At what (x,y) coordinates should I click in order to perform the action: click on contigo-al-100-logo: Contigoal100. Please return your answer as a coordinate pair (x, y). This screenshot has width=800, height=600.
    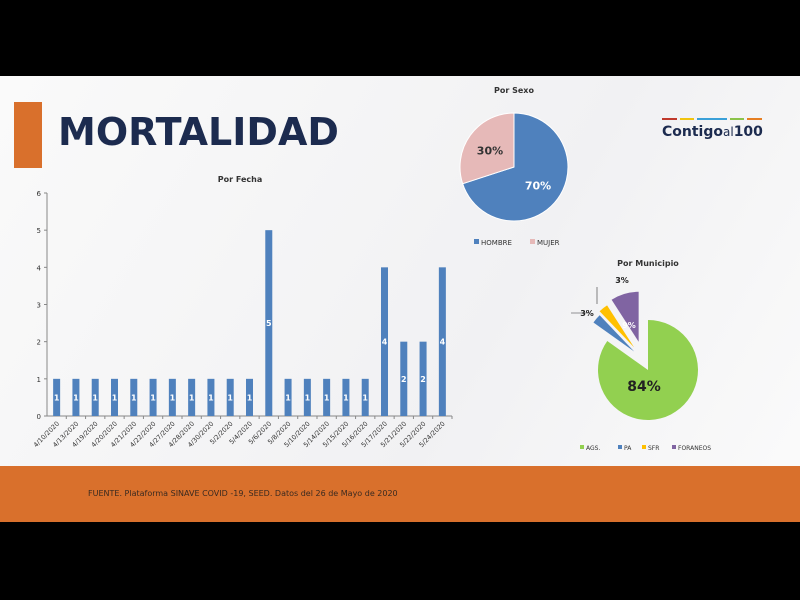
    Looking at the image, I should click on (712, 129).